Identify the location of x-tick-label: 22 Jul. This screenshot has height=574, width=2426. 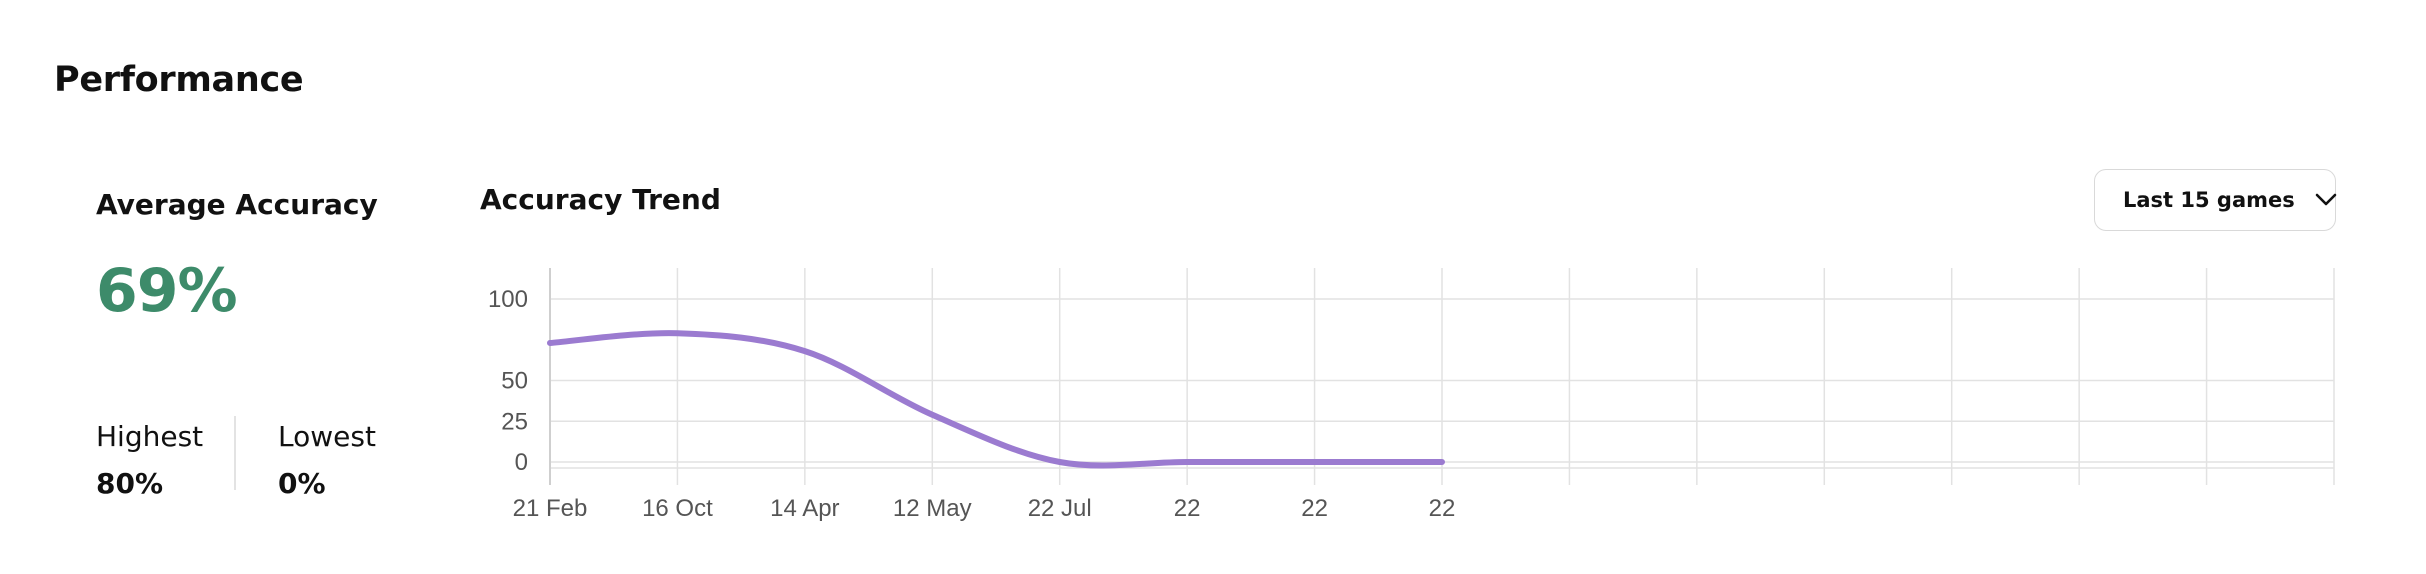
(1060, 508).